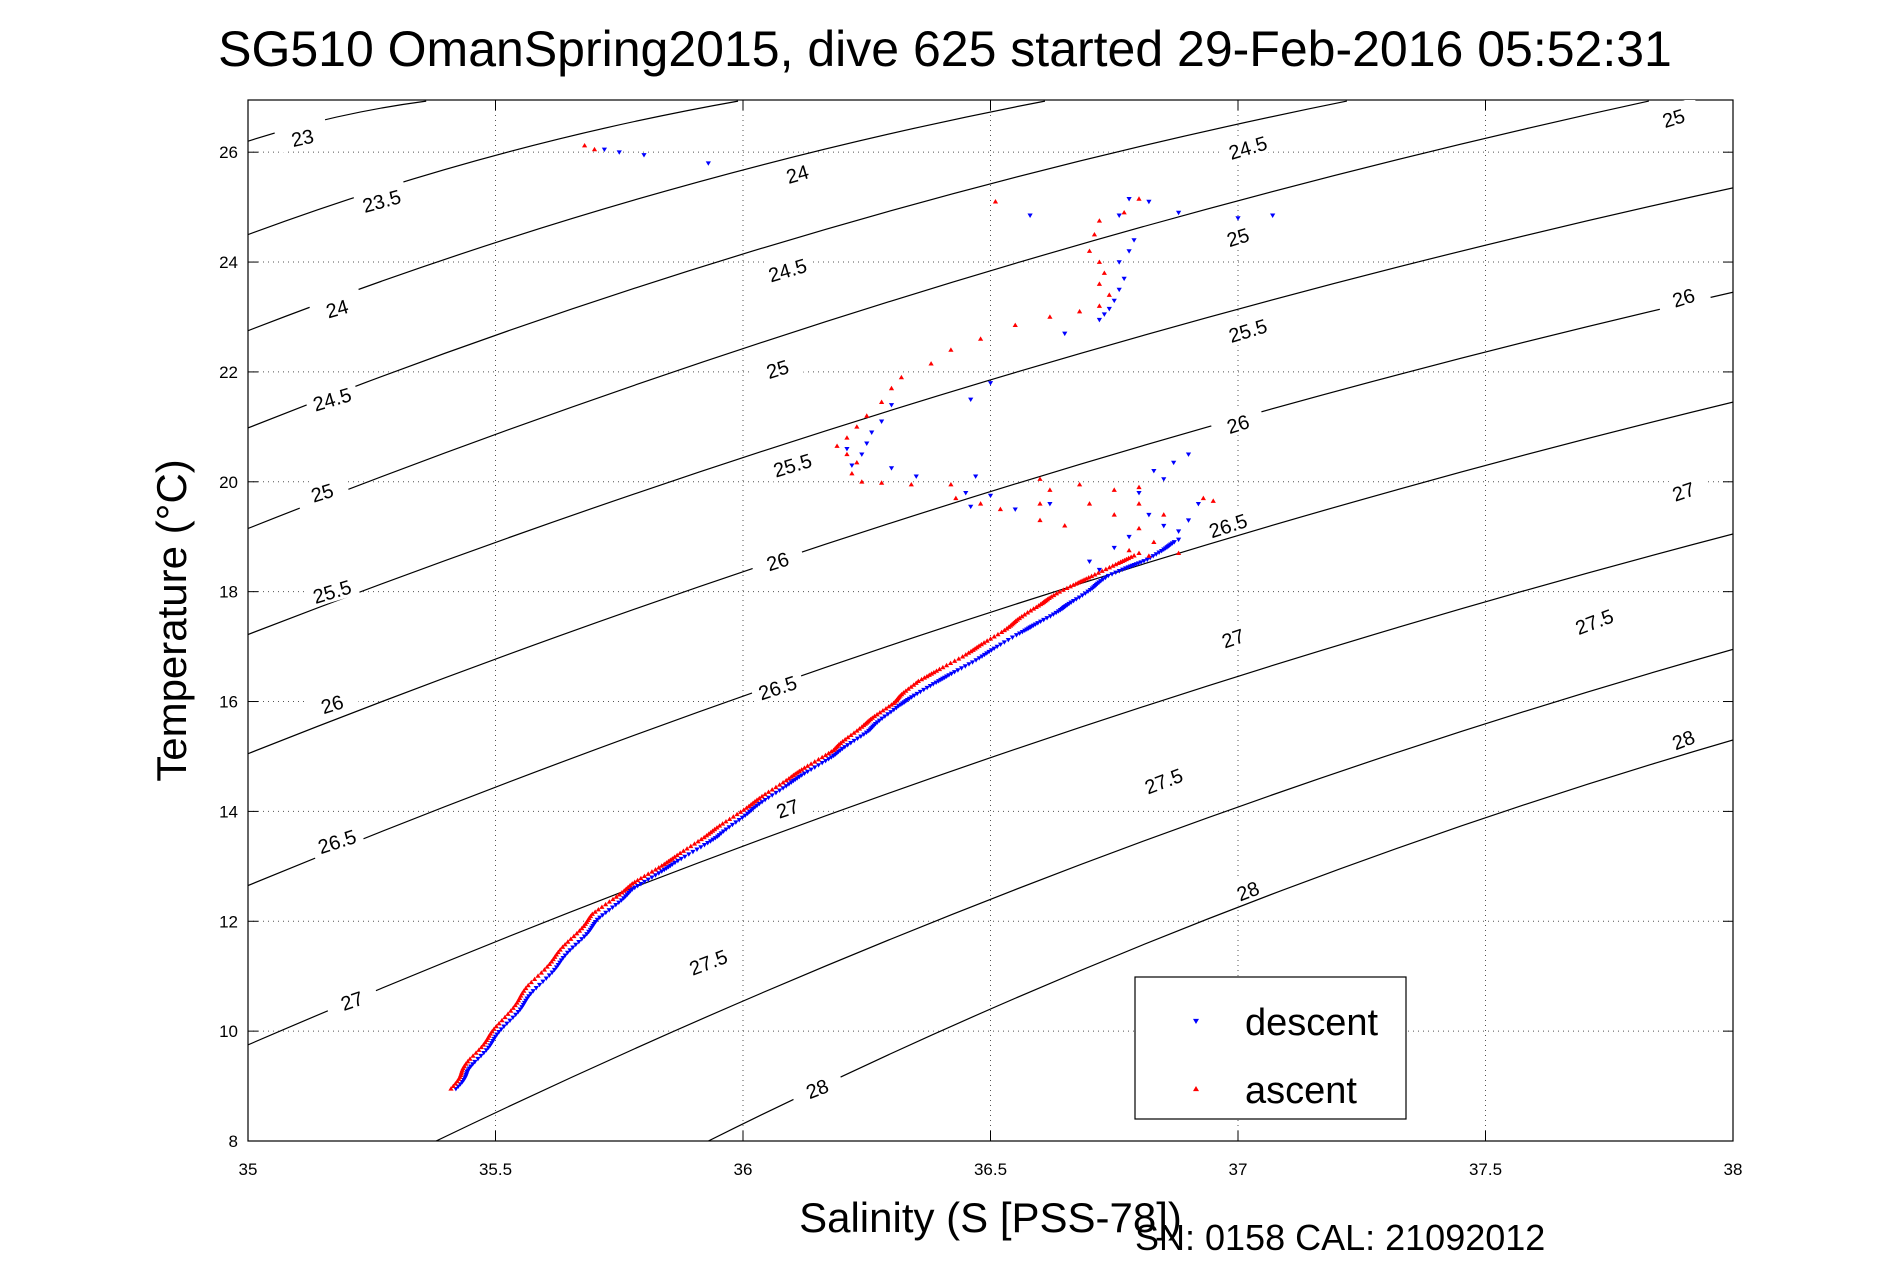 This screenshot has height=1262, width=1891. I want to click on y-axis-label: Temperature (°C), so click(171, 620).